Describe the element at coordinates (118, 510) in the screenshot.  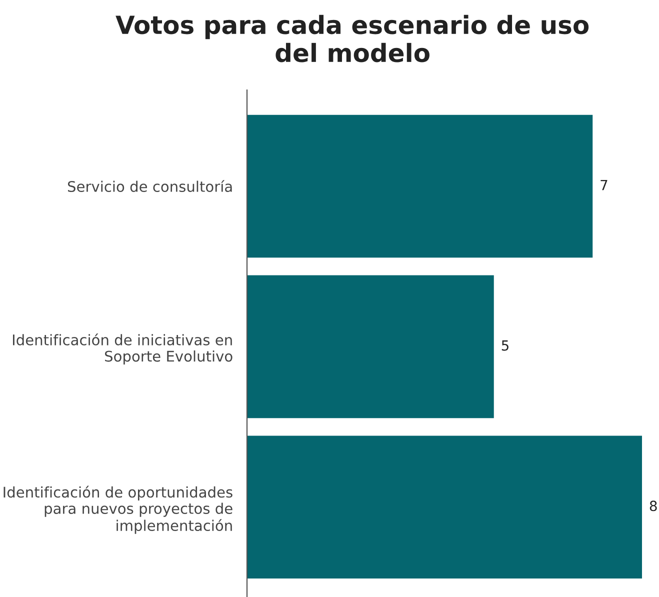
I see `y-tick-label: Identificación de oportunidades para nuevos proyectos de implementación` at that location.